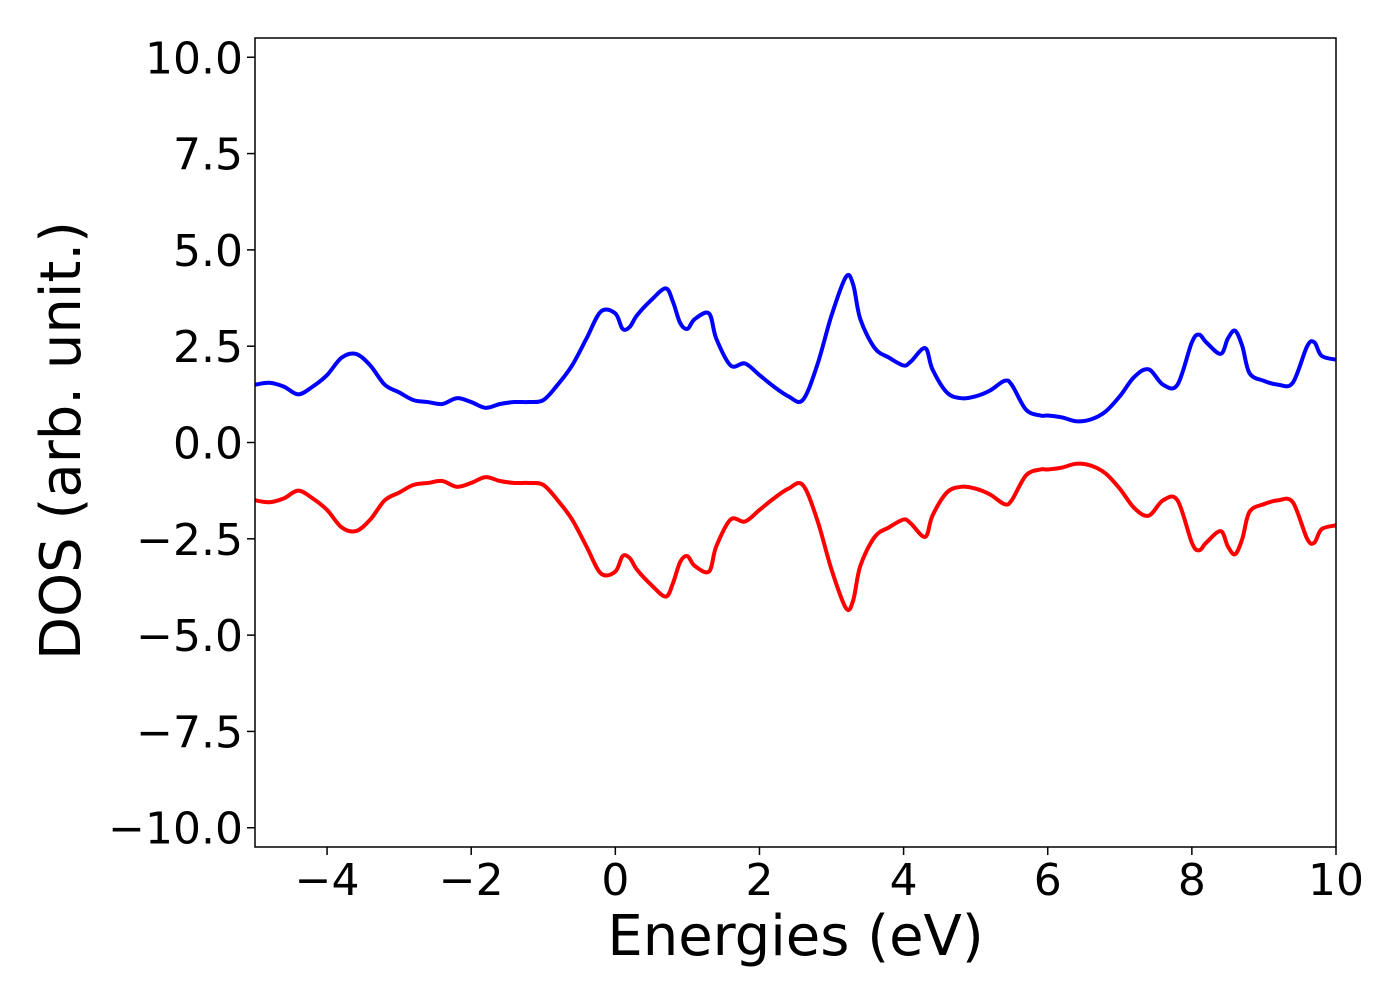 This screenshot has width=1400, height=1000. What do you see at coordinates (189, 540) in the screenshot?
I see `y-tick-label: −2.5` at bounding box center [189, 540].